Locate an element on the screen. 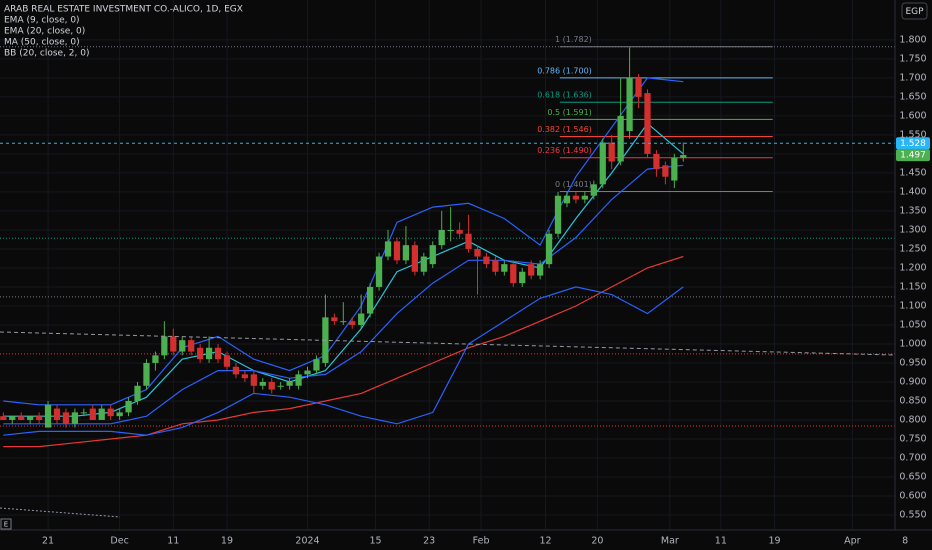 The height and width of the screenshot is (550, 932). price-axis is located at coordinates (913, 275).